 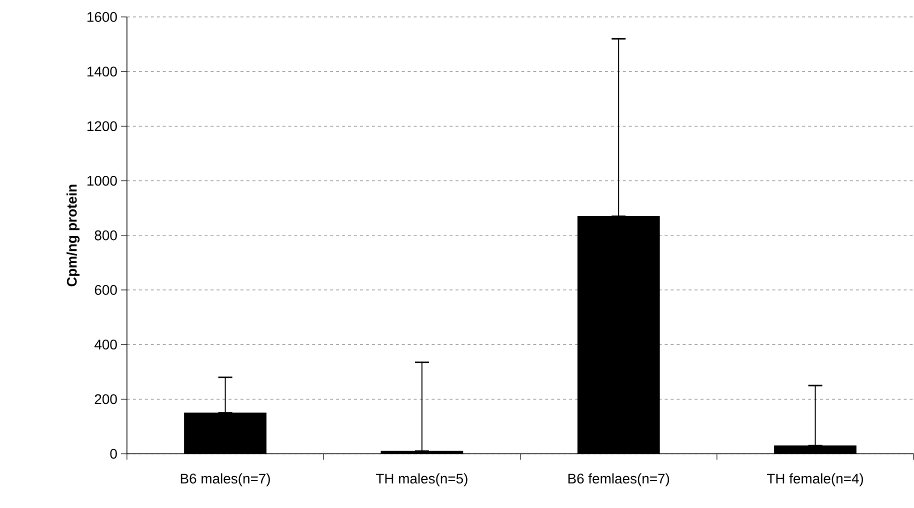 I want to click on y-tick-label: 0, so click(x=113, y=453).